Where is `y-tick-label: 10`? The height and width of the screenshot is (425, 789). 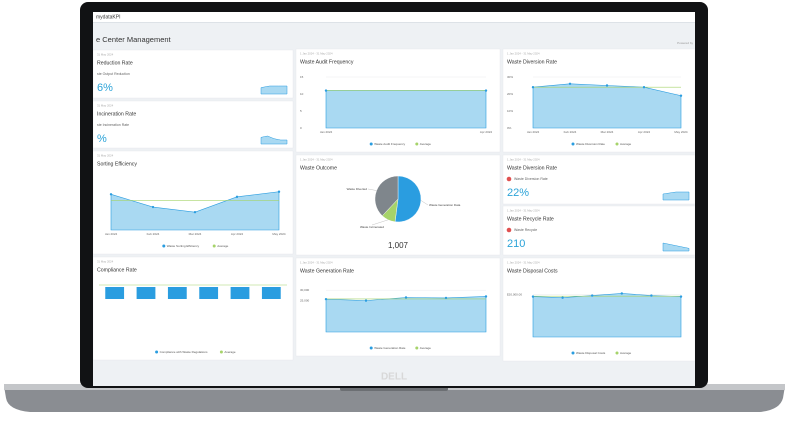 y-tick-label: 10 is located at coordinates (302, 94).